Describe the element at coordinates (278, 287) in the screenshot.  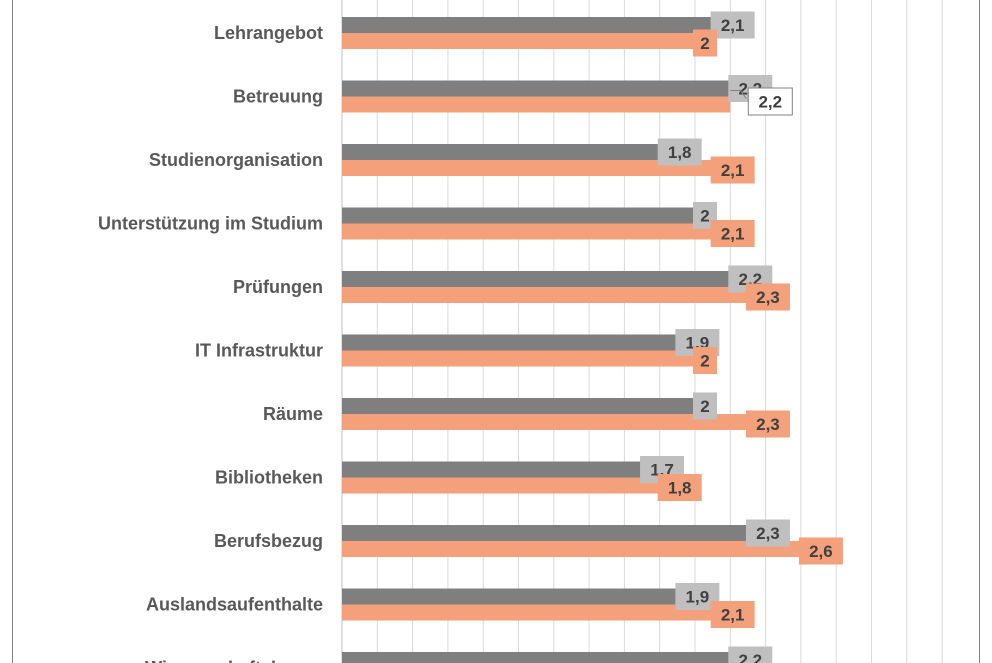
I see `category-label: Prüfungen` at that location.